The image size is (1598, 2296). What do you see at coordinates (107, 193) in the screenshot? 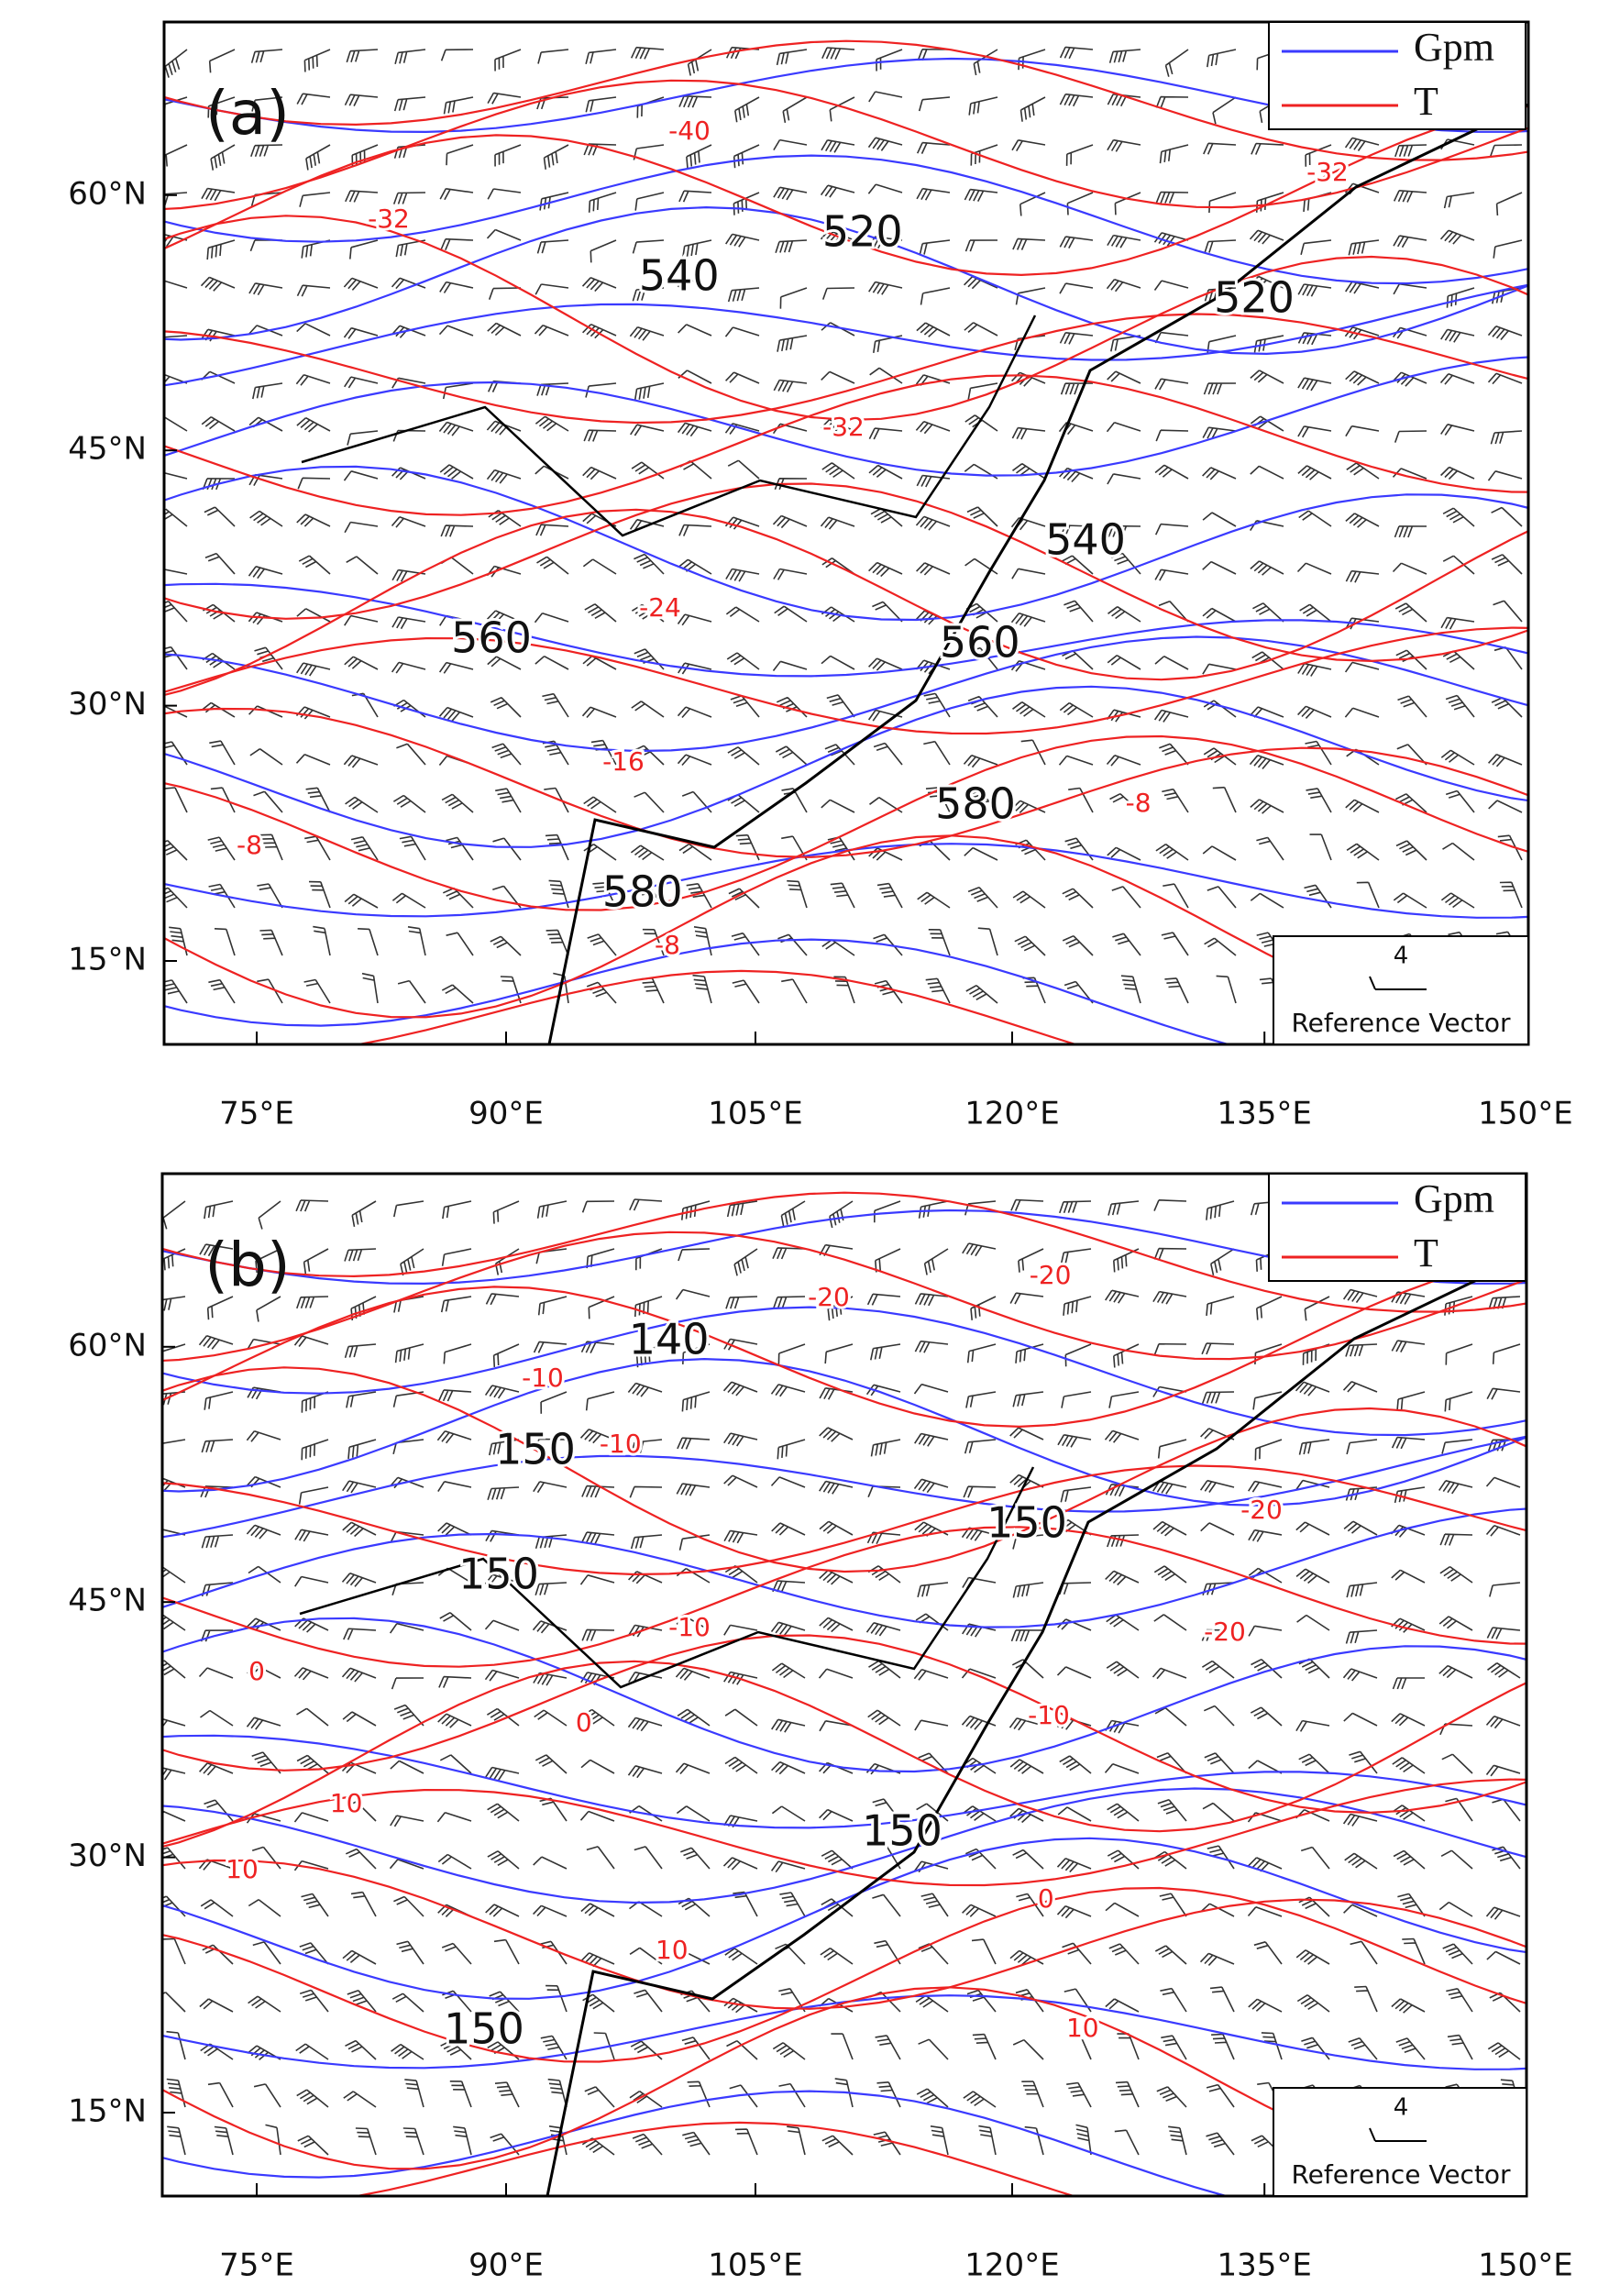
I see `lat-label: 60°N` at bounding box center [107, 193].